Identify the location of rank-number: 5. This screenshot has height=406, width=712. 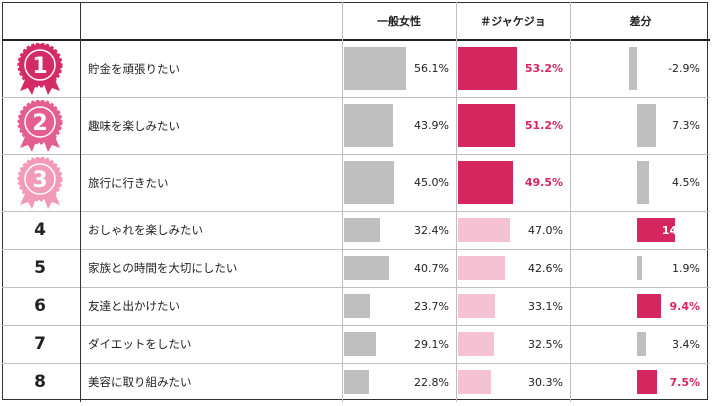
(40, 268).